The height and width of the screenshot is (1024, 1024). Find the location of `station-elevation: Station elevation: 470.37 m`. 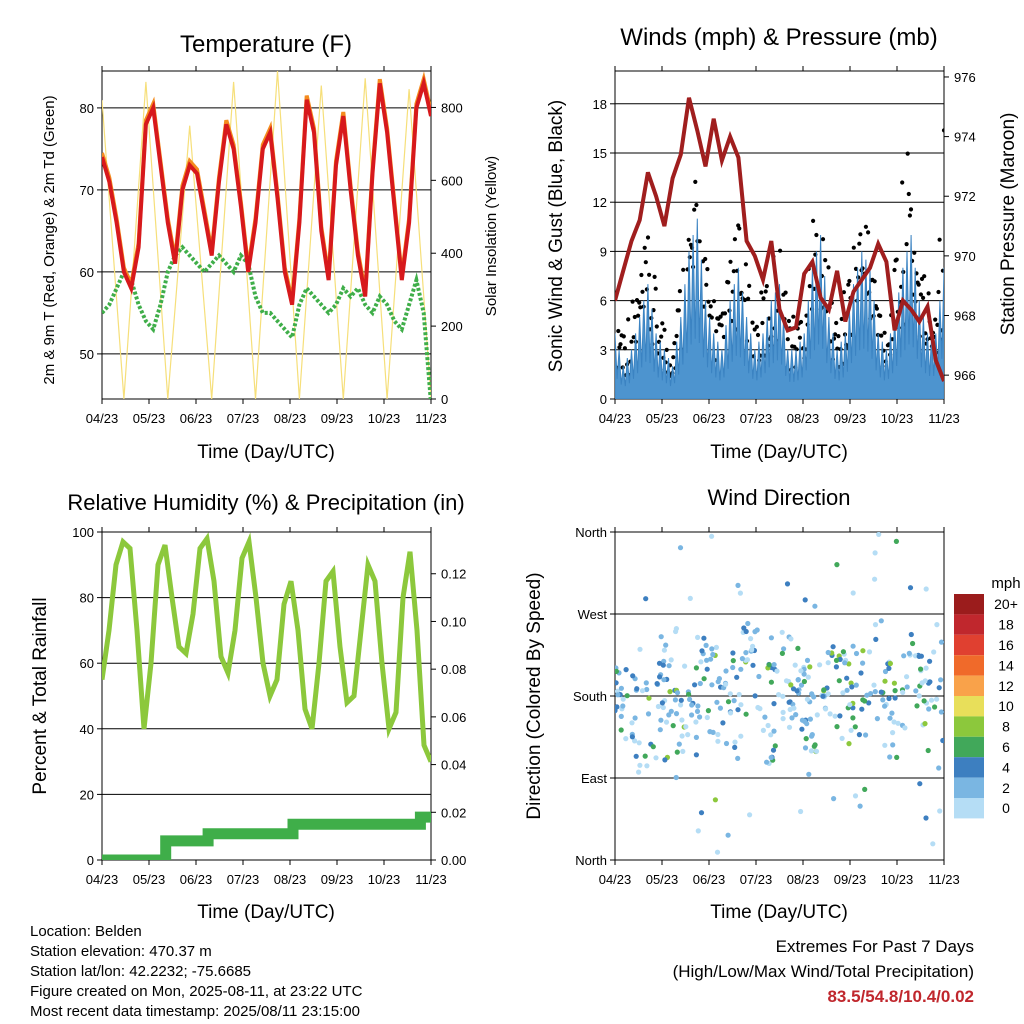

station-elevation: Station elevation: 470.37 m is located at coordinates (121, 951).